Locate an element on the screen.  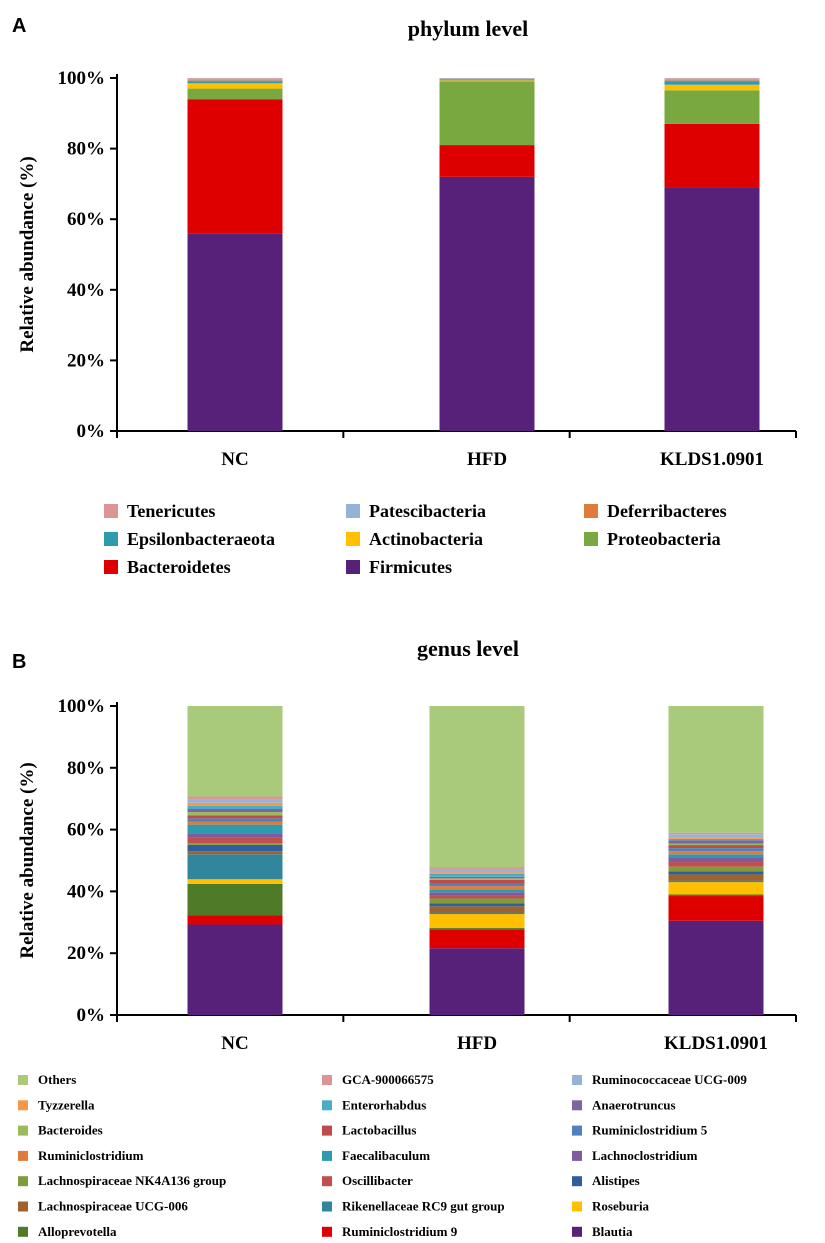
panel-label: B is located at coordinates (19, 662).